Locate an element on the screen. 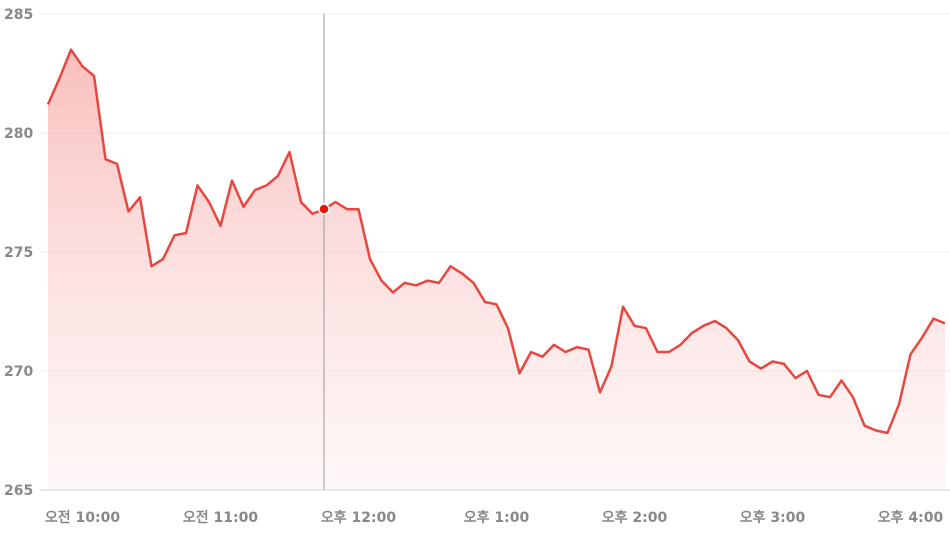 The width and height of the screenshot is (950, 535). x-tick-label: 오후 4:00 is located at coordinates (911, 518).